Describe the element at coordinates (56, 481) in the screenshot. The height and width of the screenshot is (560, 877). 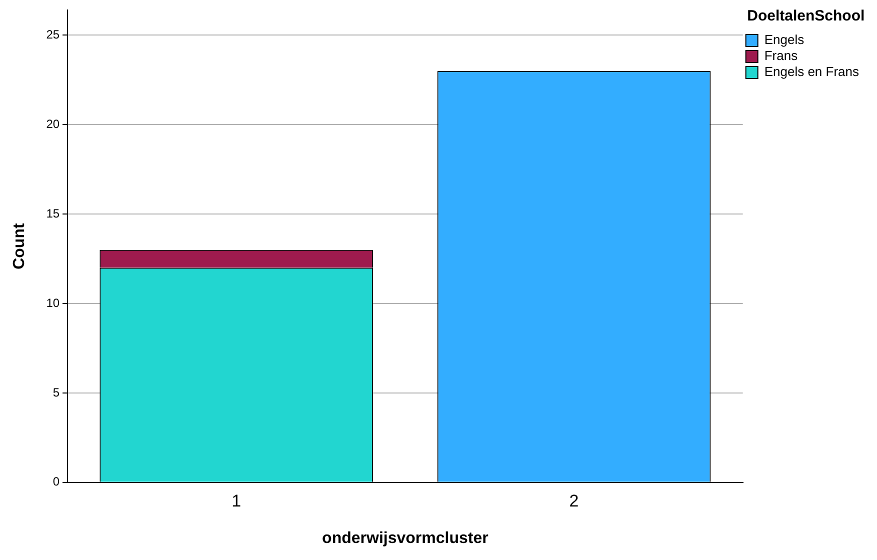
I see `y-tick-label: 0` at that location.